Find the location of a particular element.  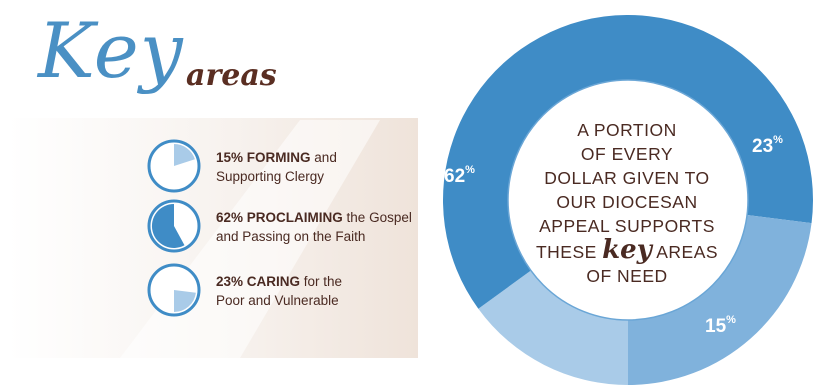

legend-pct-forming: 15% is located at coordinates (230, 157).